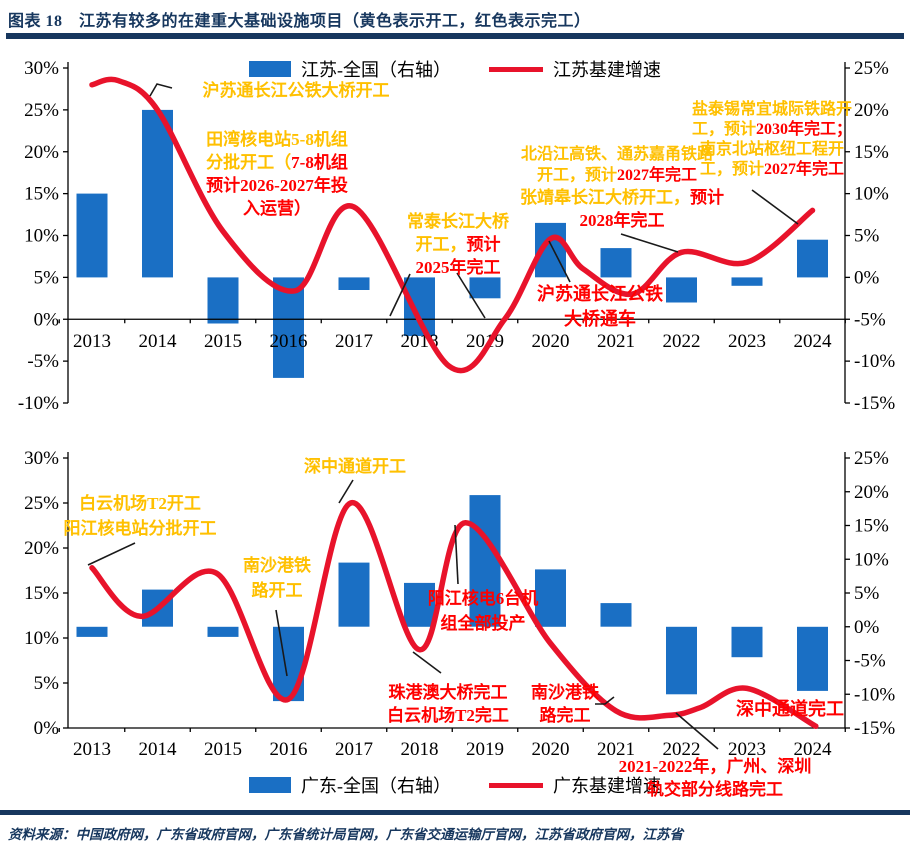  What do you see at coordinates (458, 221) in the screenshot?
I see `annotation-start-text: 常泰长江大桥` at bounding box center [458, 221].